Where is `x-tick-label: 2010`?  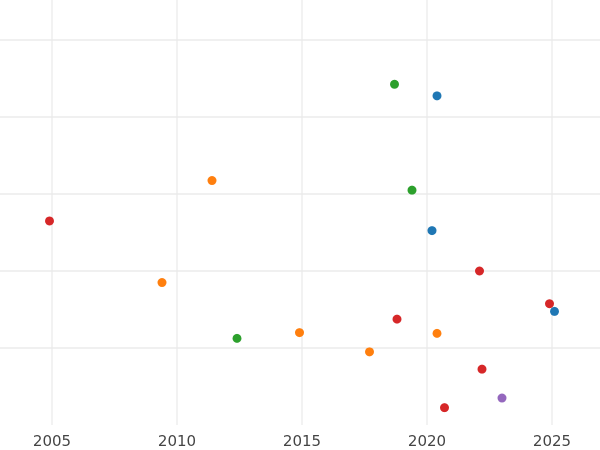
x-tick-label: 2010 is located at coordinates (177, 441).